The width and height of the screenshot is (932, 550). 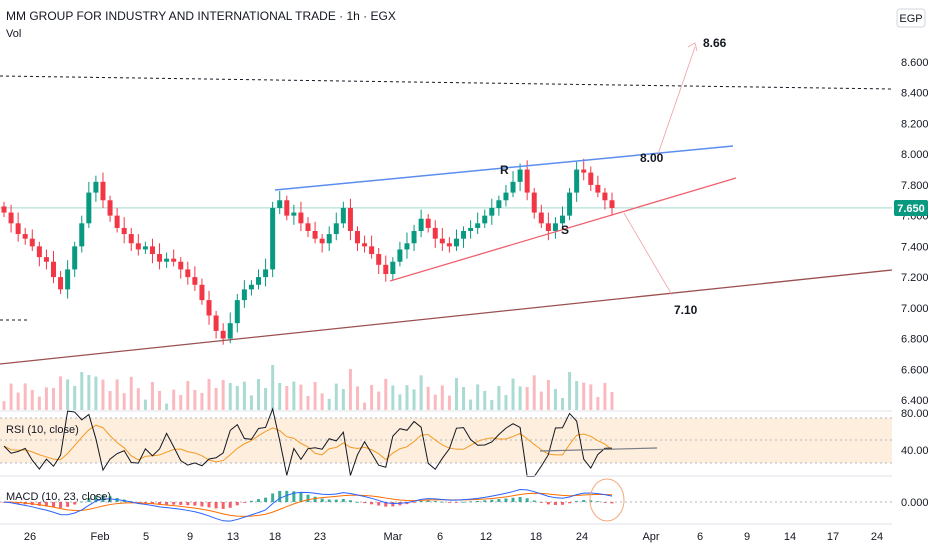 I want to click on time-tick-label: 13, so click(x=233, y=537).